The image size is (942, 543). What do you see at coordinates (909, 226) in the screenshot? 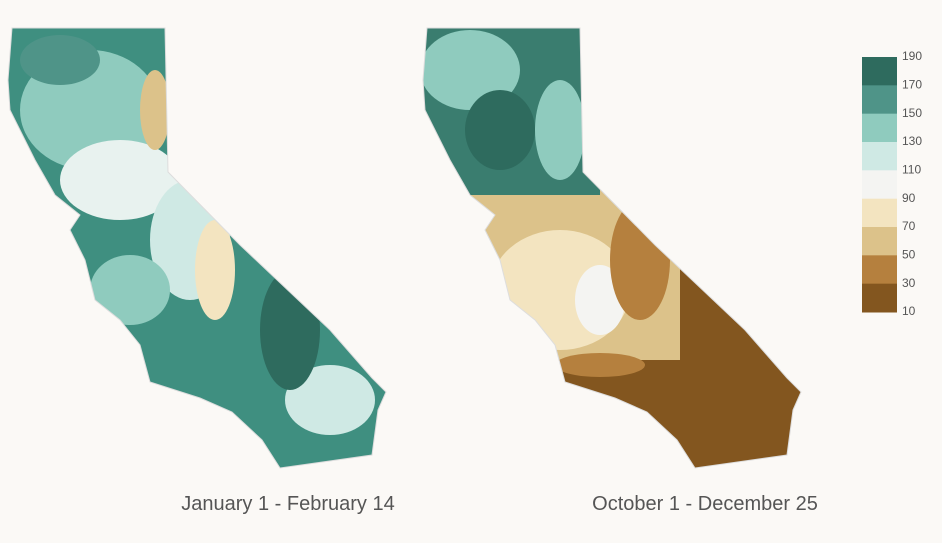
I see `legend-tick-label: 70` at bounding box center [909, 226].